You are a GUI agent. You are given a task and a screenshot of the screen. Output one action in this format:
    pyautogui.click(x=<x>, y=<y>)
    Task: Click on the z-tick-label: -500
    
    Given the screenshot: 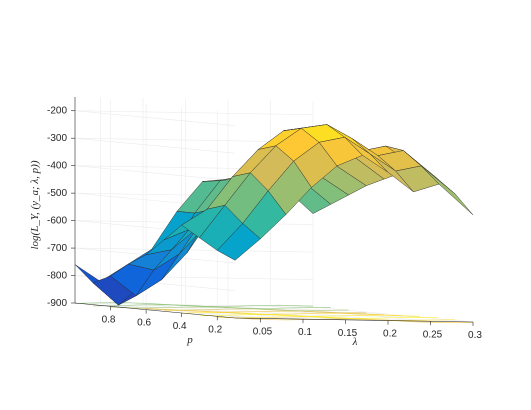 What is the action you would take?
    pyautogui.click(x=57, y=193)
    